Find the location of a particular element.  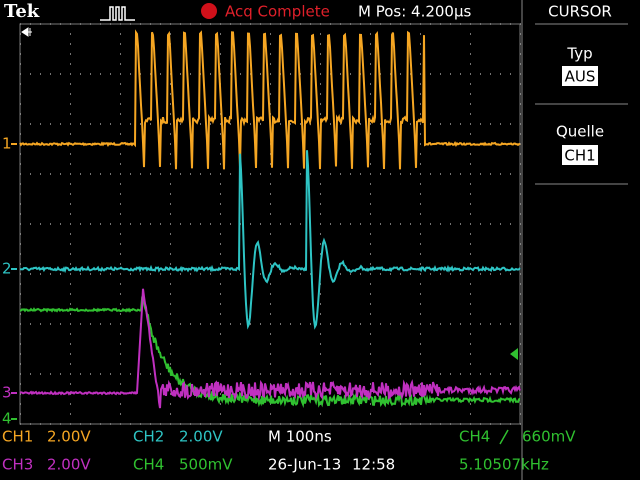

menu-title: CURSOR is located at coordinates (580, 12).